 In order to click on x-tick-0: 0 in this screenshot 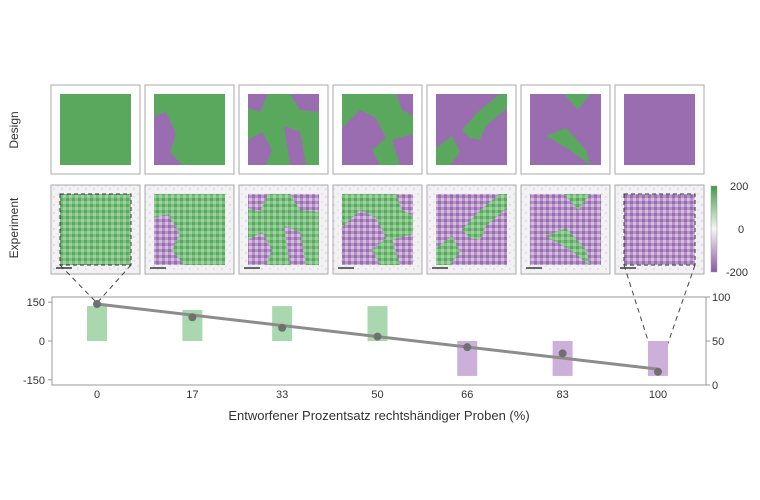, I will do `click(97, 395)`.